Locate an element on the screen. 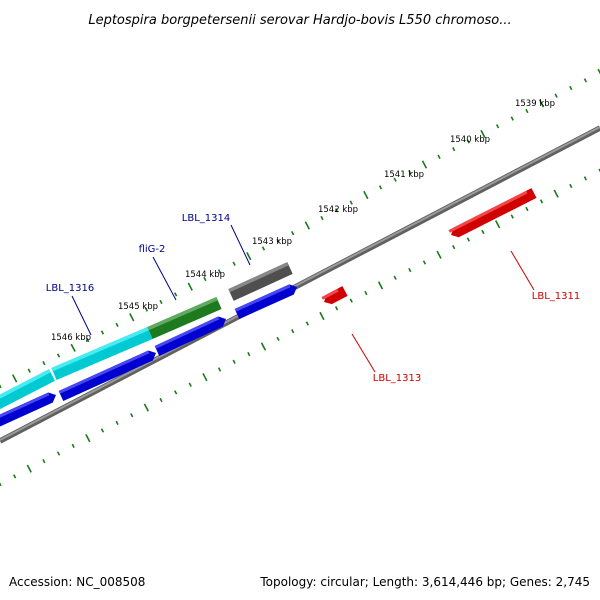  scale-label: 1540 kbp is located at coordinates (470, 140).